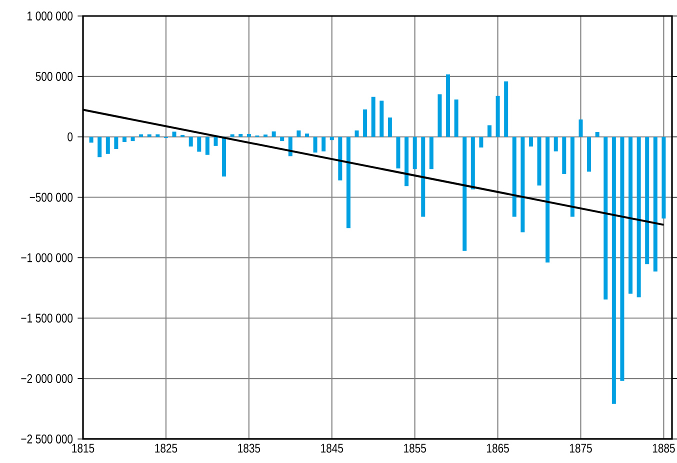 The image size is (677, 463). Describe the element at coordinates (498, 448) in the screenshot. I see `x-tick-label: 1865` at that location.